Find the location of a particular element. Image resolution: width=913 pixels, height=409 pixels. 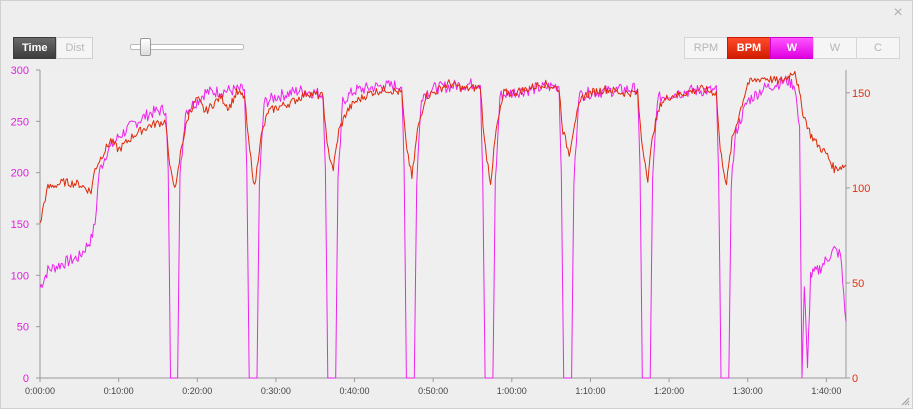

y-right-tick-label: 100 is located at coordinates (861, 189).